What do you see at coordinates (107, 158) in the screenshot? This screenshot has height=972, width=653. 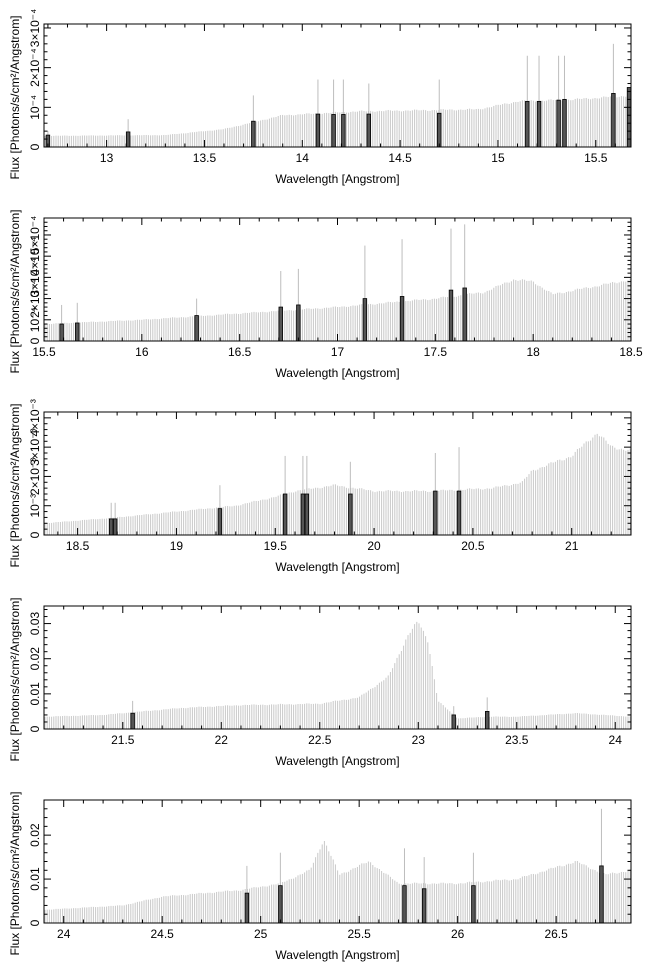 I see `x-tick-label: 13` at bounding box center [107, 158].